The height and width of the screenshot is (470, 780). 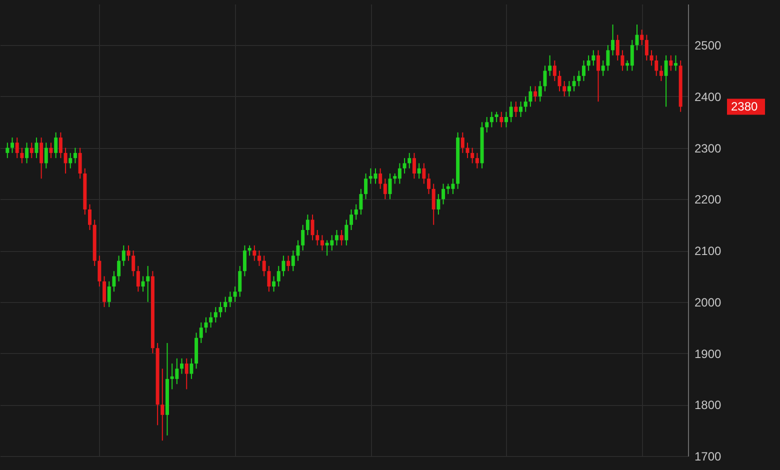 I want to click on y-tick-label: 2400, so click(x=708, y=97).